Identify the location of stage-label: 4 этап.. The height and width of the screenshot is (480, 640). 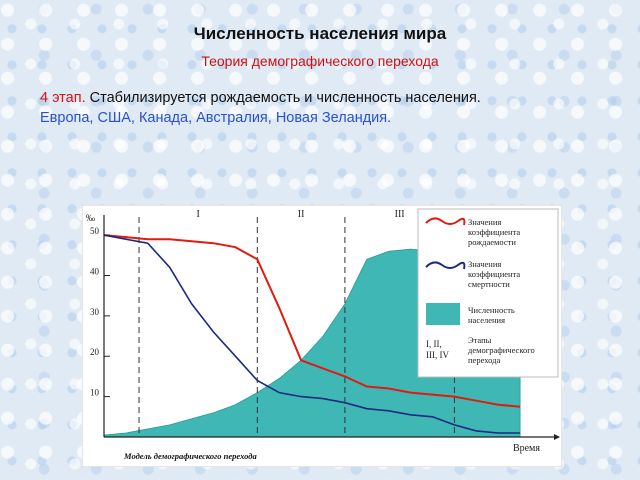
(63, 98).